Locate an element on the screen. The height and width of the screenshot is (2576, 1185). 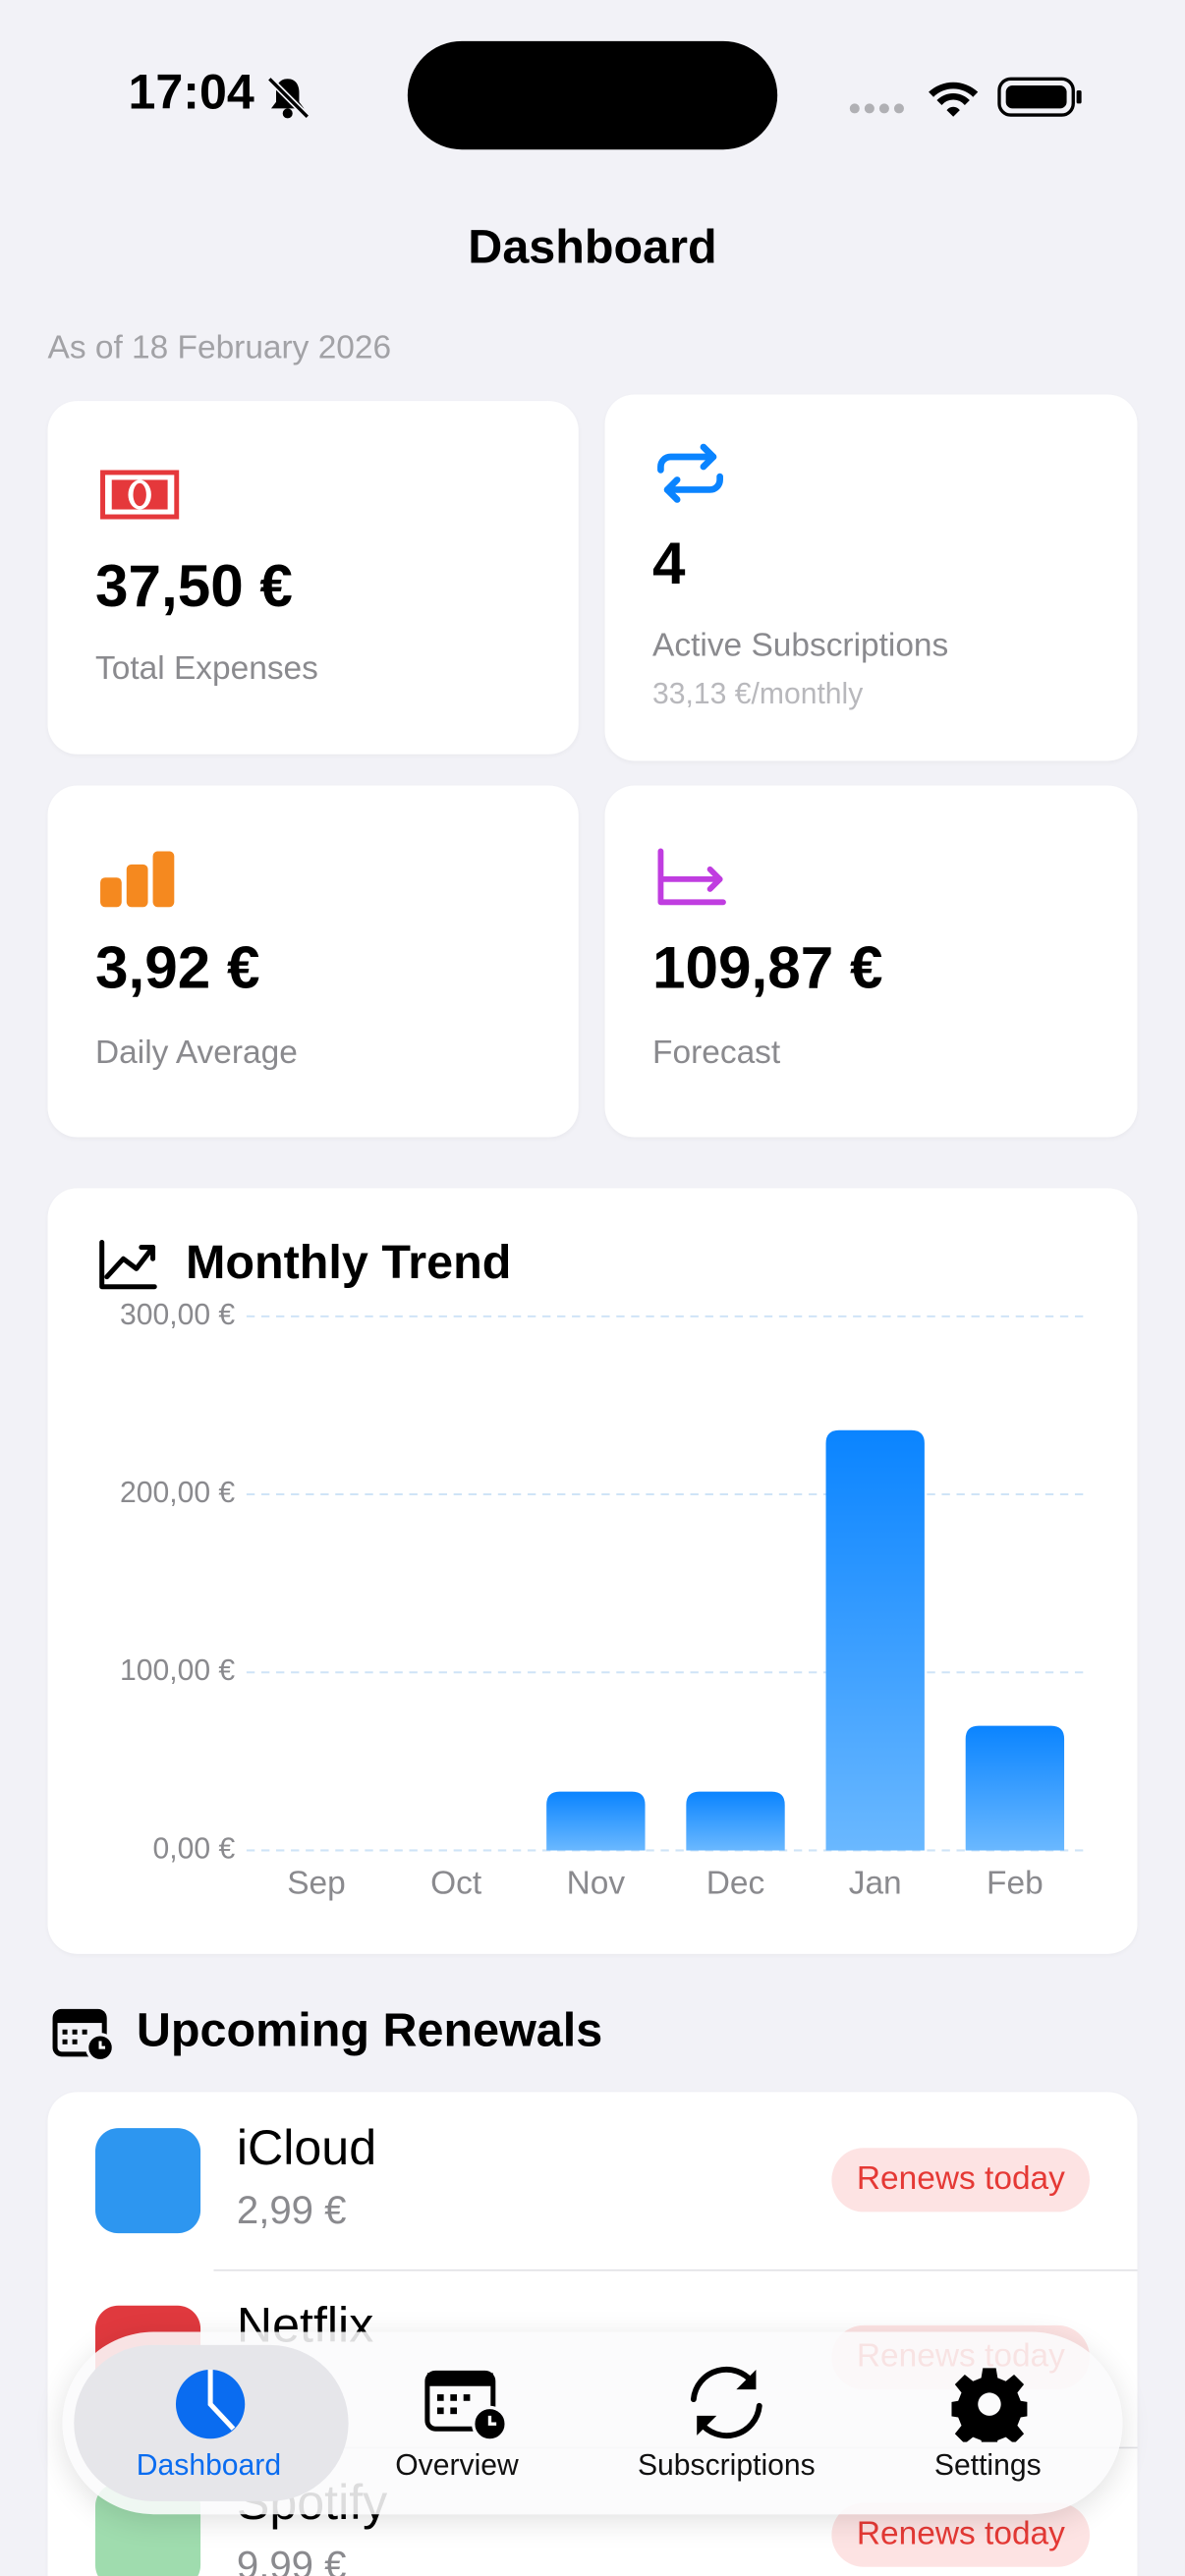
renewal-price: 9,99 € is located at coordinates (291, 2560).